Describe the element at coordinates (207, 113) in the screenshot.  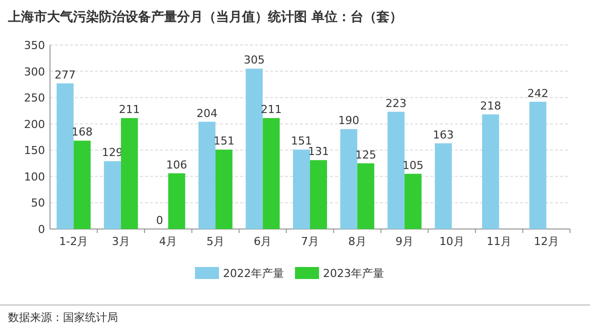
I see `data-label: 204` at that location.